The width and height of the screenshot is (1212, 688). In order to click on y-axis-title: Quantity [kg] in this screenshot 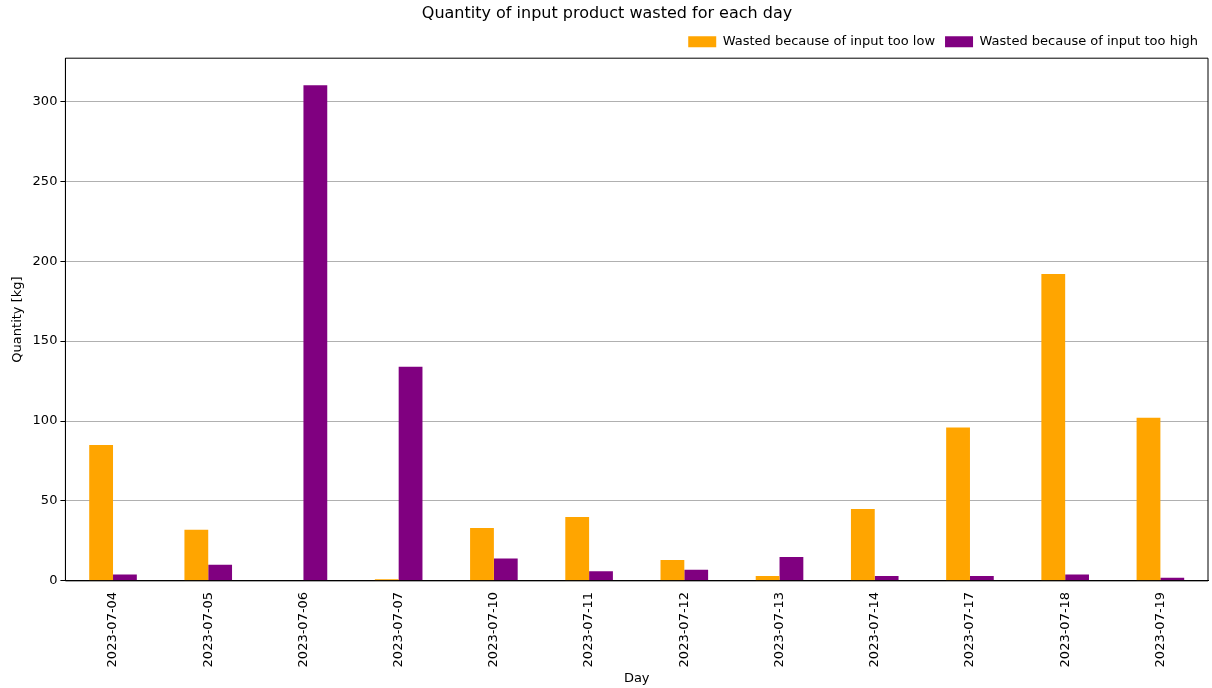, I will do `click(17, 319)`.